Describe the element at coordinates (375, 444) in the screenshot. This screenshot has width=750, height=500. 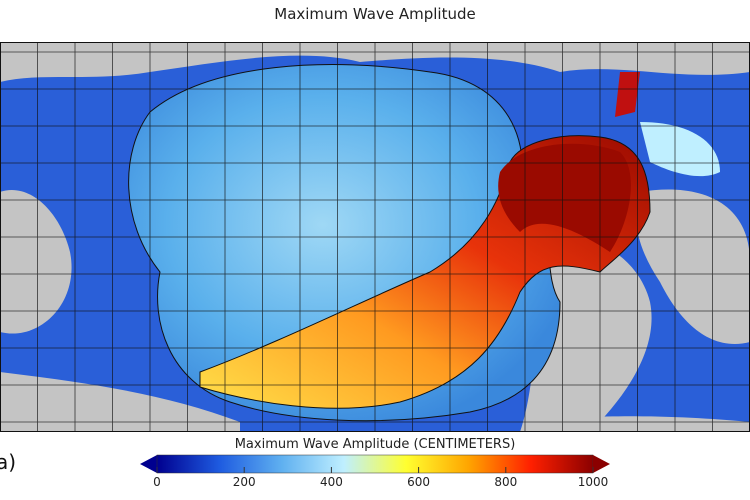
I see `colorbar-title: Maximum Wave Amplitude (CENTIMETERS)` at that location.